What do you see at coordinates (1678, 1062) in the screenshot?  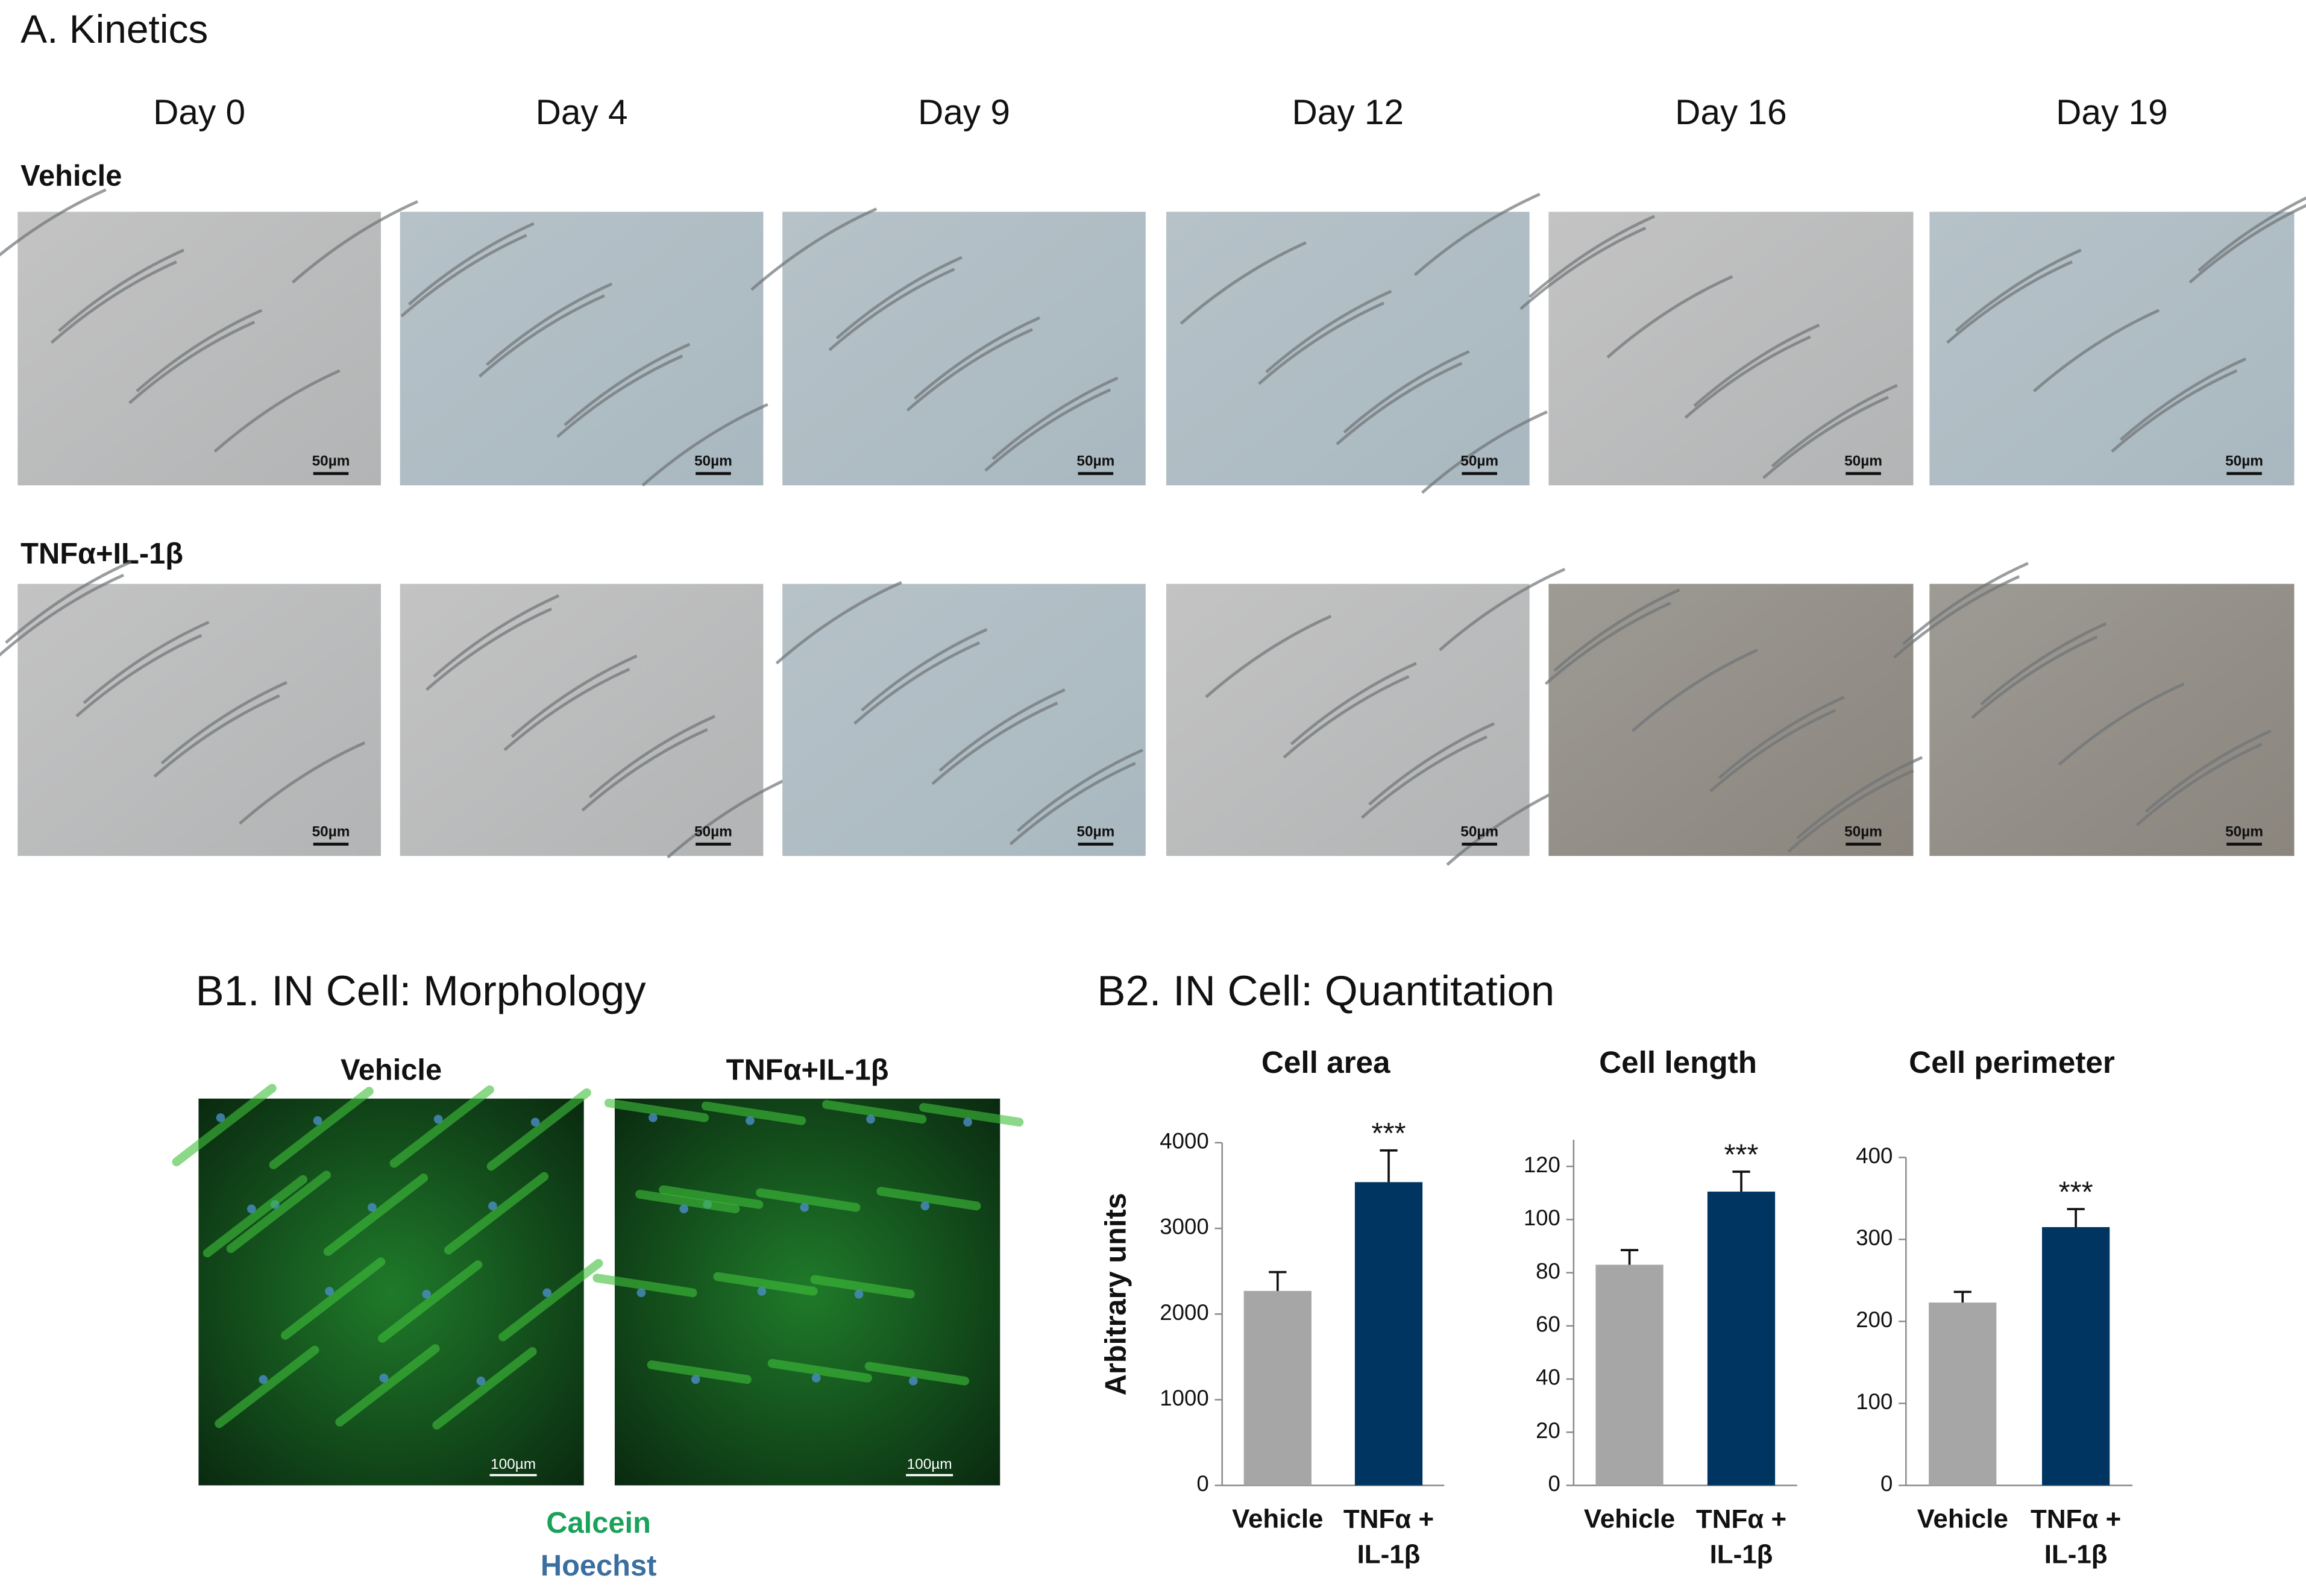 I see `chart-title: Cell length` at bounding box center [1678, 1062].